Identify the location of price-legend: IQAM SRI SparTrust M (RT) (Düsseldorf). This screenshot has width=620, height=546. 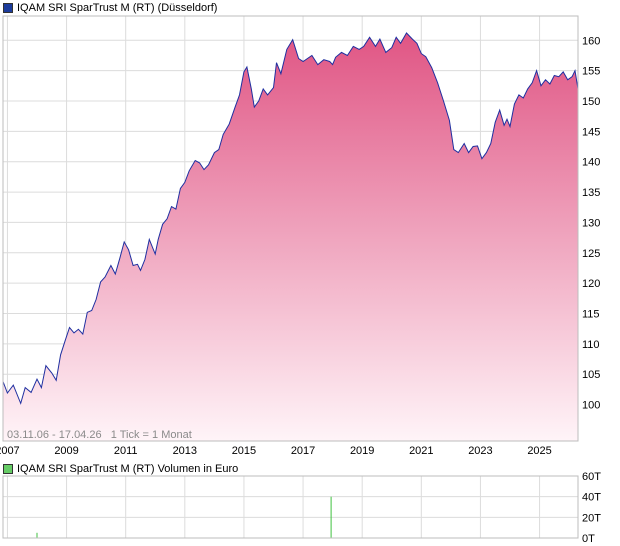
(110, 8).